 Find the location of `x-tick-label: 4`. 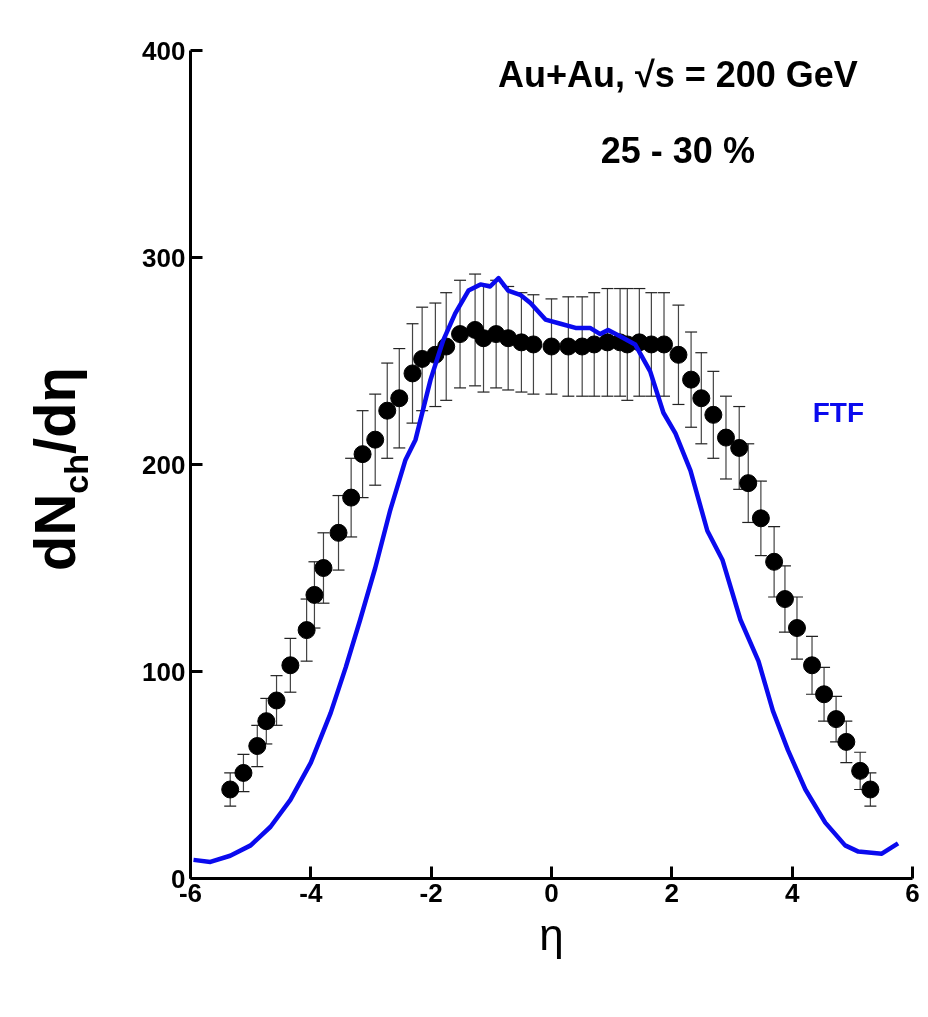

x-tick-label: 4 is located at coordinates (792, 892).